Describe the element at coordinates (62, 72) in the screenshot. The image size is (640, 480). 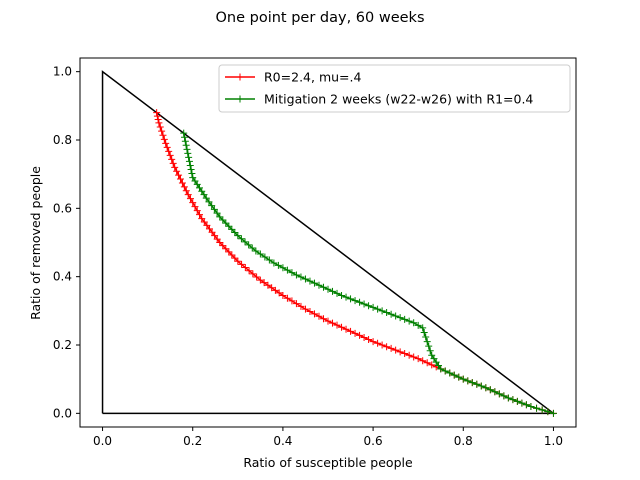
I see `y-tick-label: 1.0` at that location.